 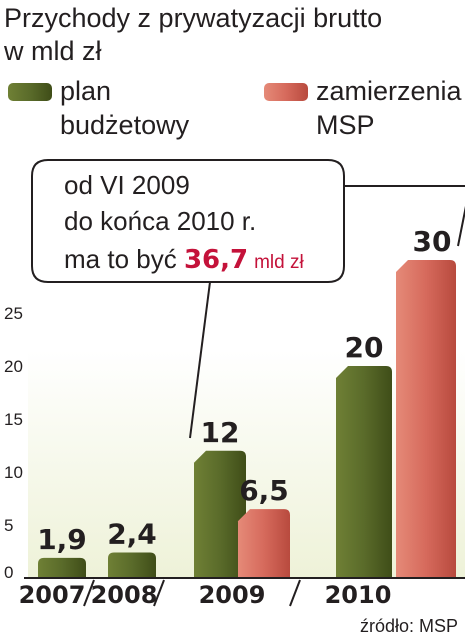 What do you see at coordinates (193, 18) in the screenshot?
I see `title-line-1: Przychody z prywatyzacji brutto` at bounding box center [193, 18].